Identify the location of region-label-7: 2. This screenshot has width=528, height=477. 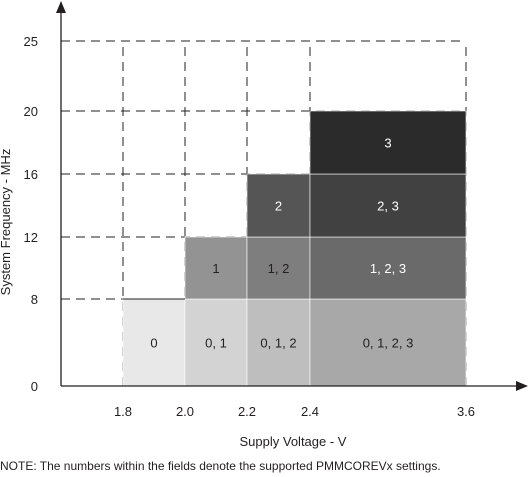
(278, 206).